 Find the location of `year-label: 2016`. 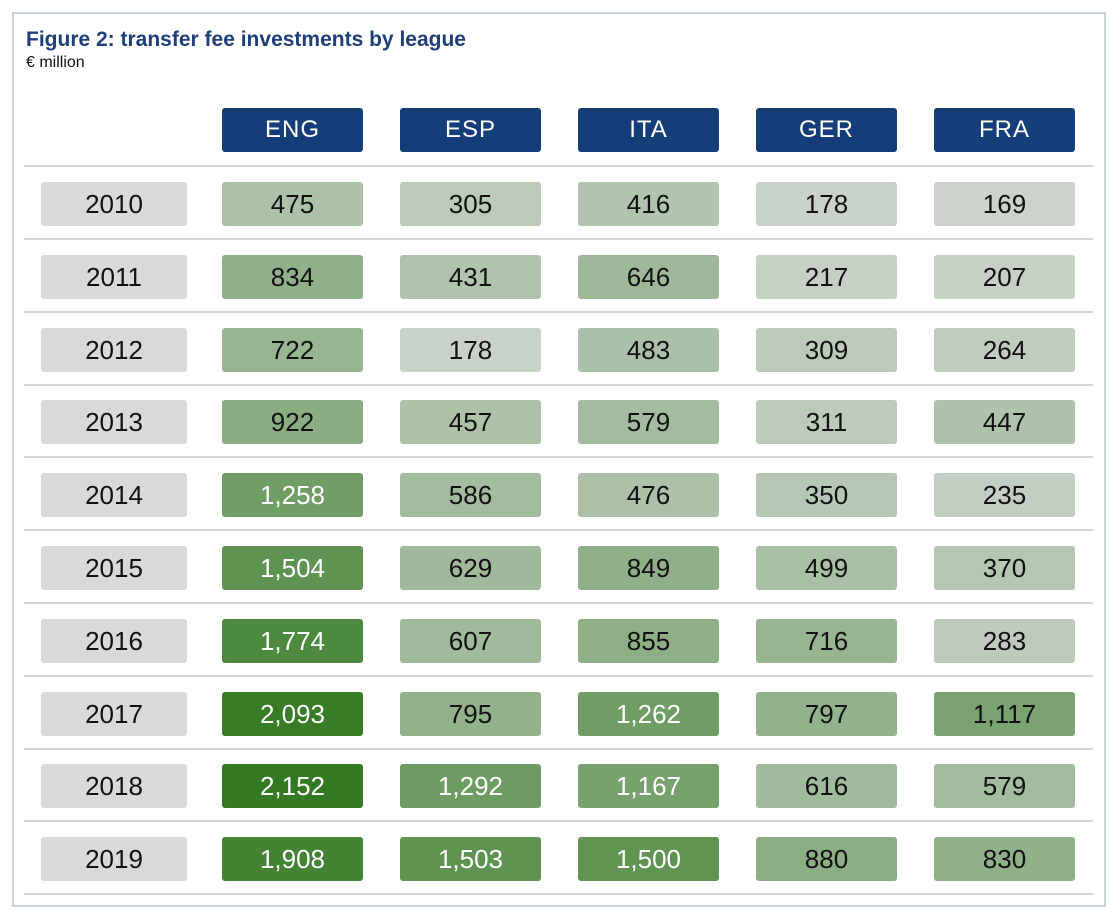

year-label: 2016 is located at coordinates (114, 641).